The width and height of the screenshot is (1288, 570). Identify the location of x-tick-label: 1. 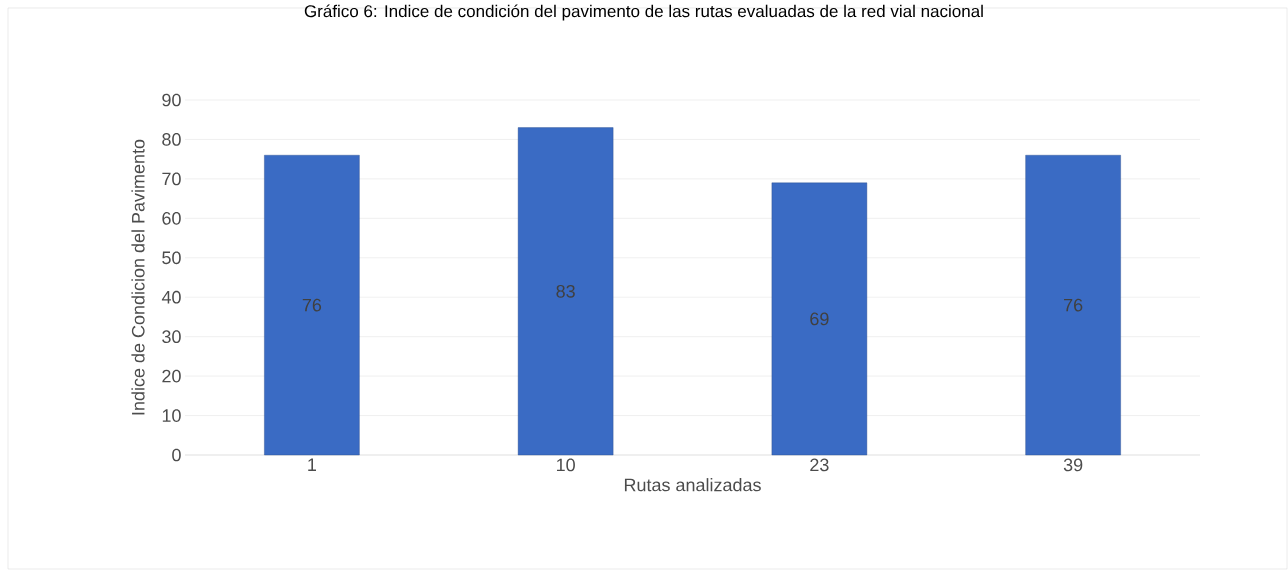
(312, 464).